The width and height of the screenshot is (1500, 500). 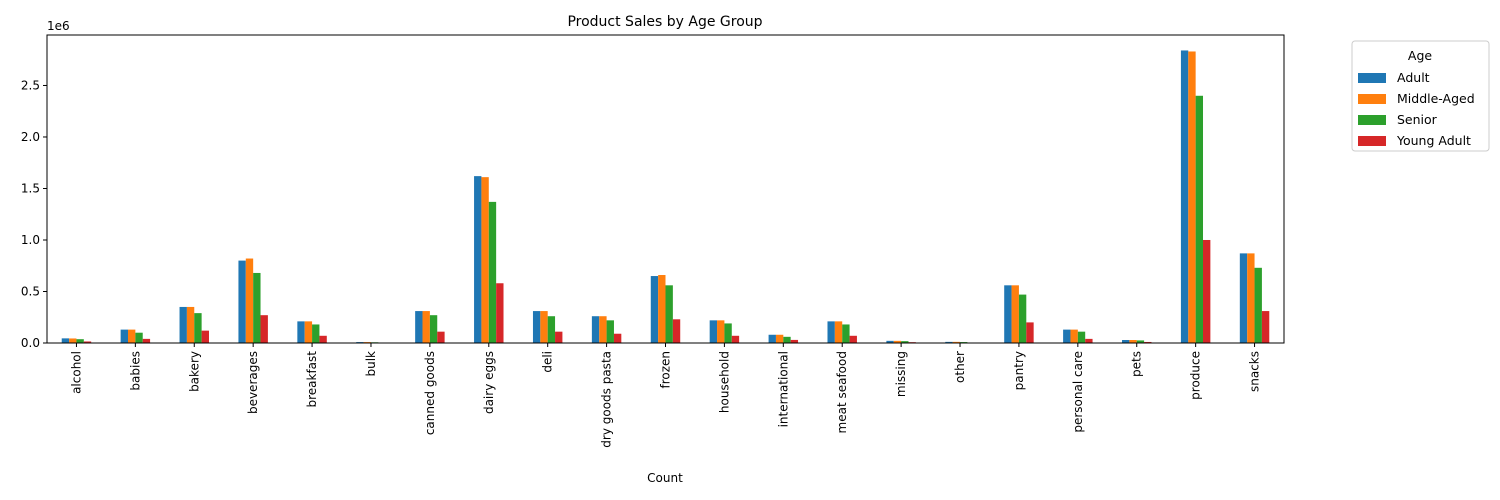 I want to click on bar-adult-alcohol, so click(x=65, y=340).